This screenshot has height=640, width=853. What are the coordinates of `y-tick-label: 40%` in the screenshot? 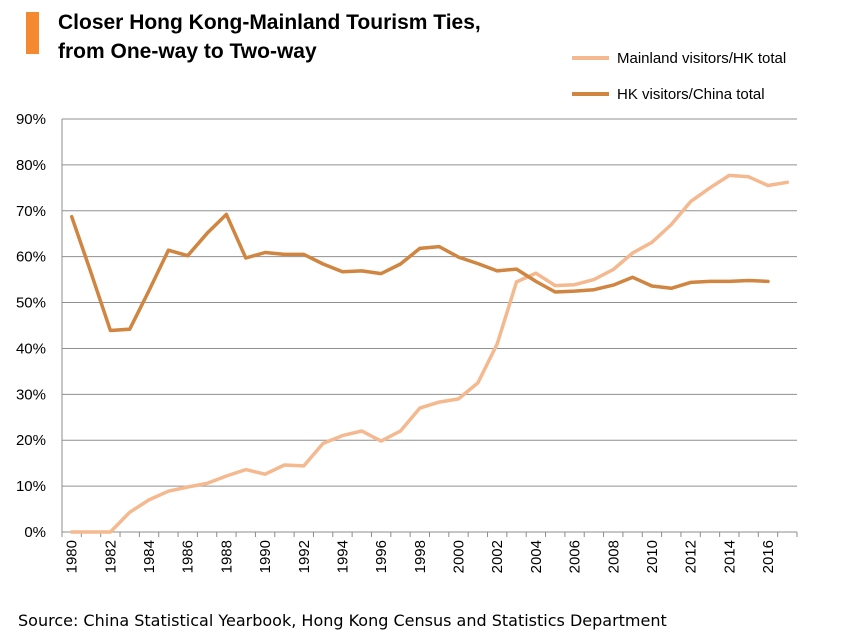 It's located at (31, 348).